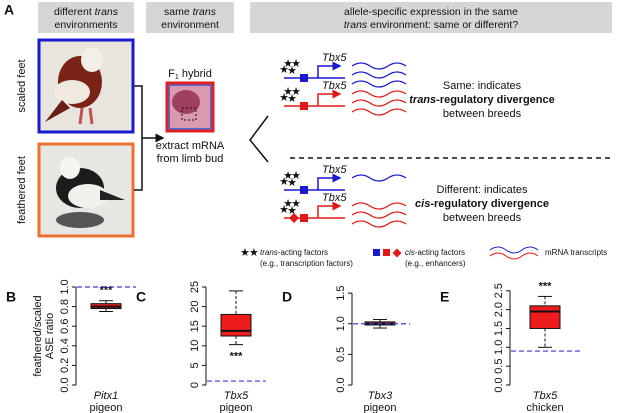  I want to click on embryo-photo, so click(190, 107).